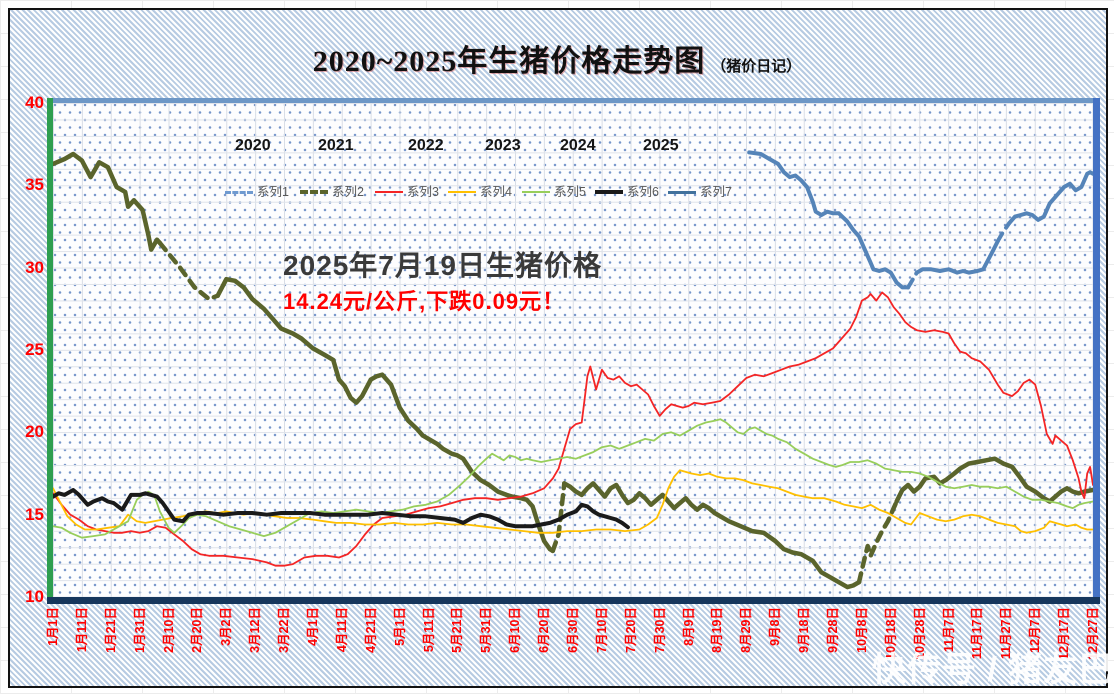 This screenshot has height=694, width=1114. I want to click on legend-item-系列1: 系列1, so click(257, 192).